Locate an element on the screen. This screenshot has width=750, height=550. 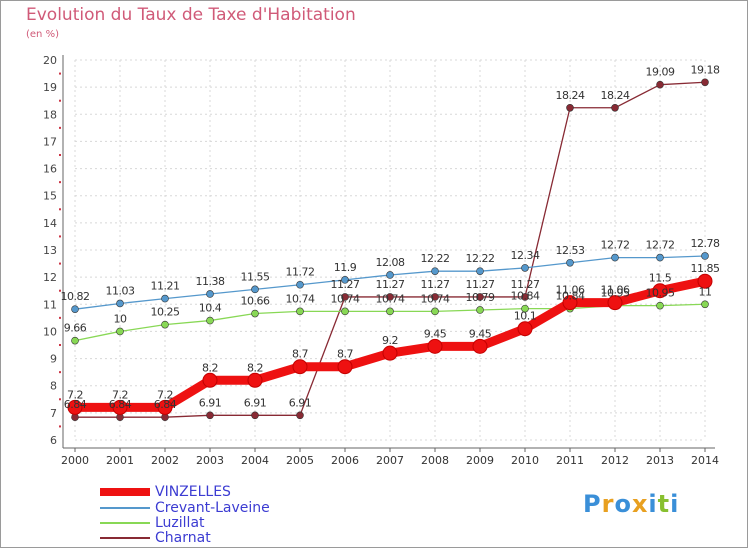
data-label-vinzelles: 11.85 is located at coordinates (705, 268).